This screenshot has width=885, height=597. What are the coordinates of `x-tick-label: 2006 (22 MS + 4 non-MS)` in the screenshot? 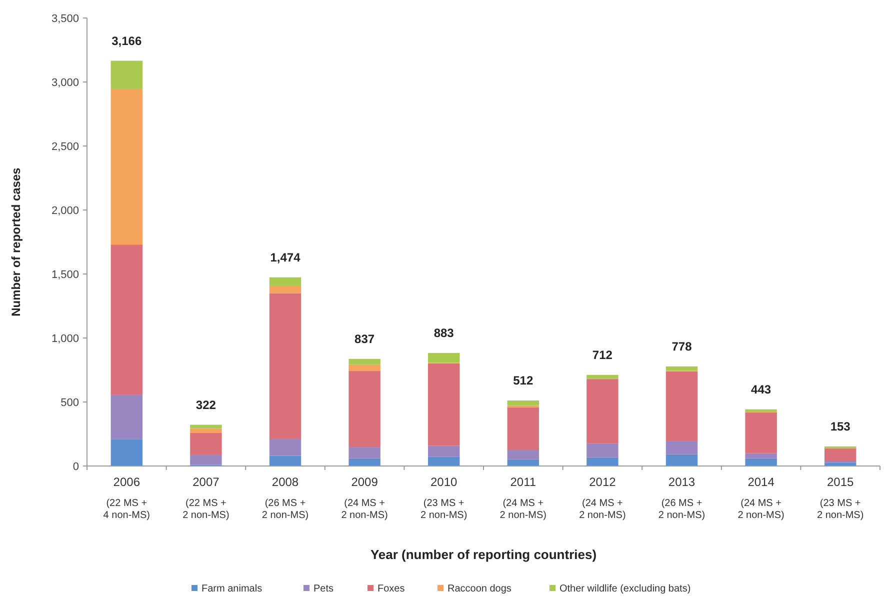 It's located at (126, 498).